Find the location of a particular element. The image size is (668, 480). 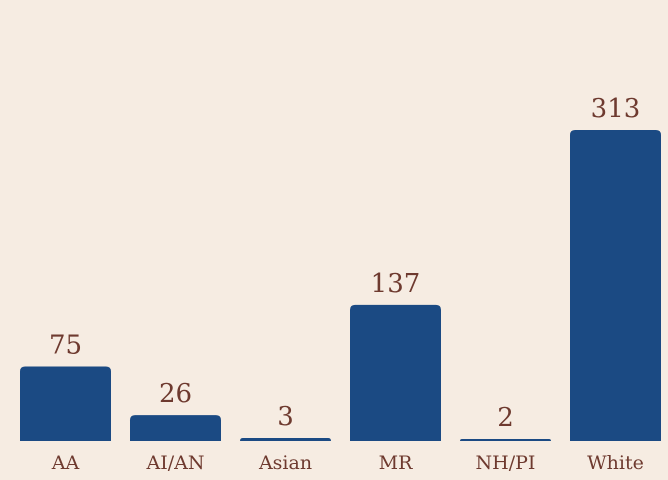

value-label: 313 is located at coordinates (616, 109).